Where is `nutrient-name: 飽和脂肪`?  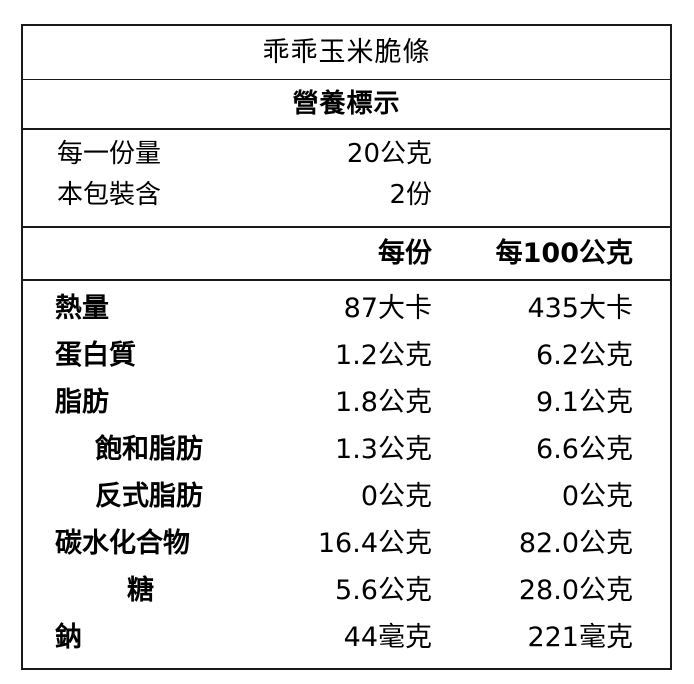
nutrient-name: 飽和脂肪 is located at coordinates (149, 449).